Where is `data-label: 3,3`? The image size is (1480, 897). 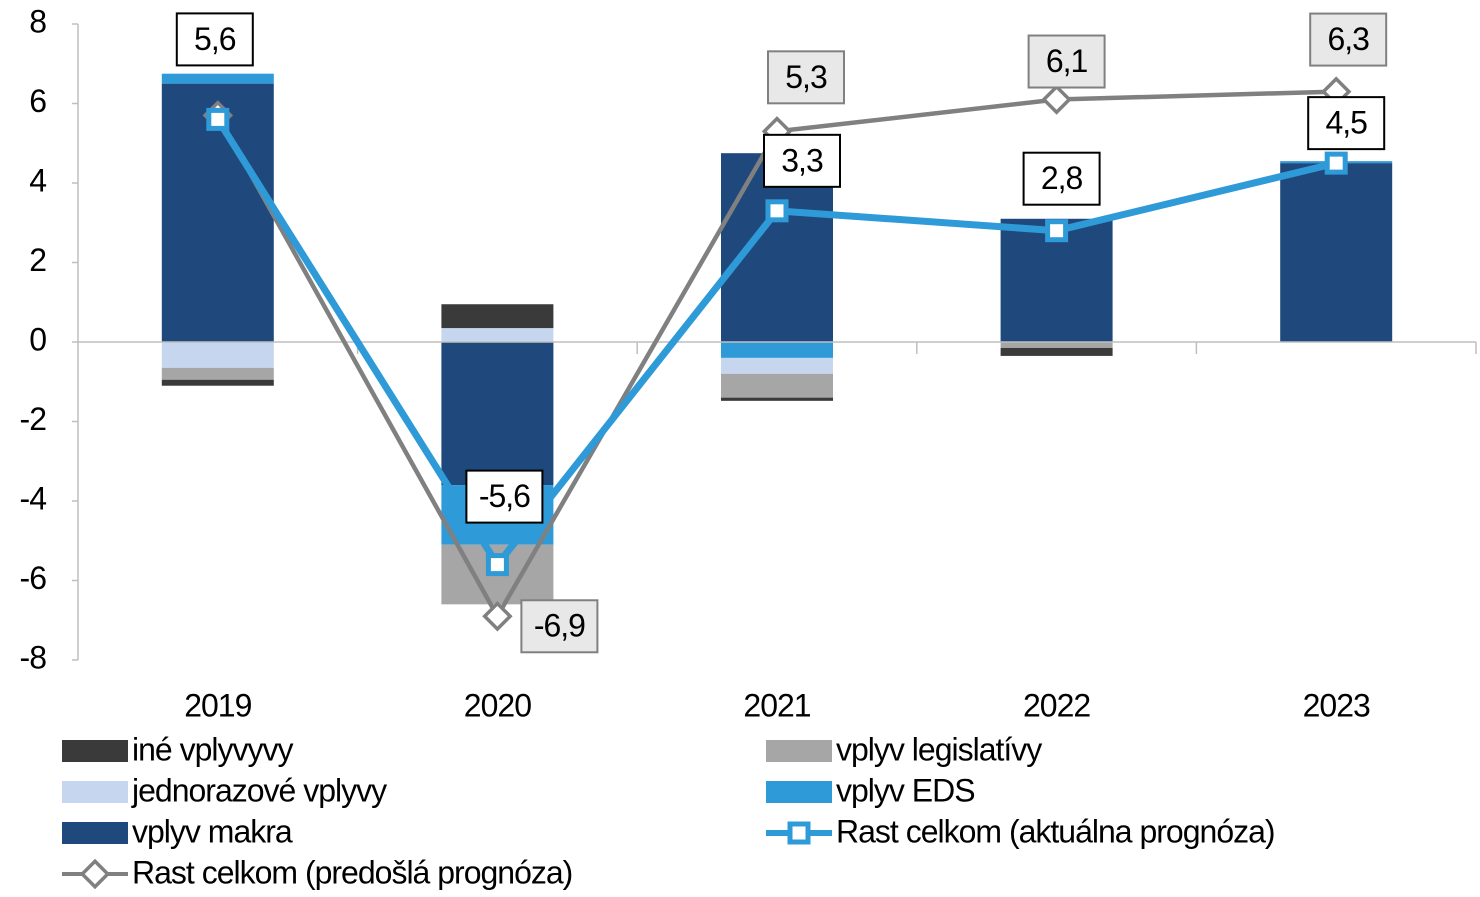 data-label: 3,3 is located at coordinates (802, 160).